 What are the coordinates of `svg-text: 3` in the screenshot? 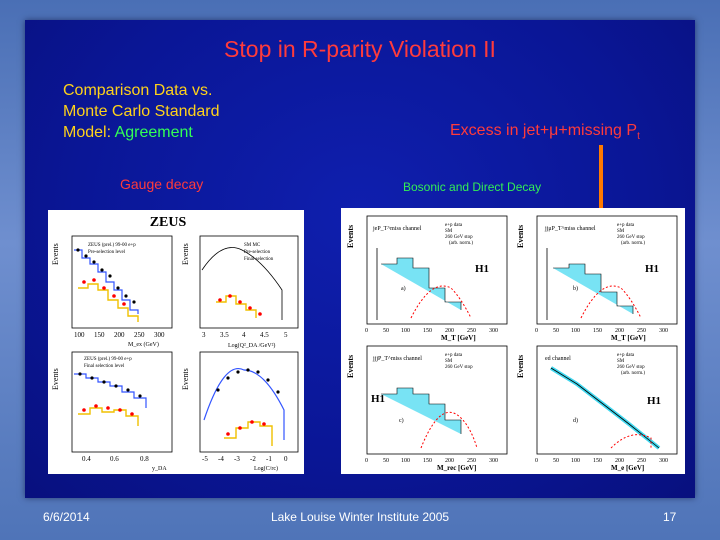 It's located at (204, 335).